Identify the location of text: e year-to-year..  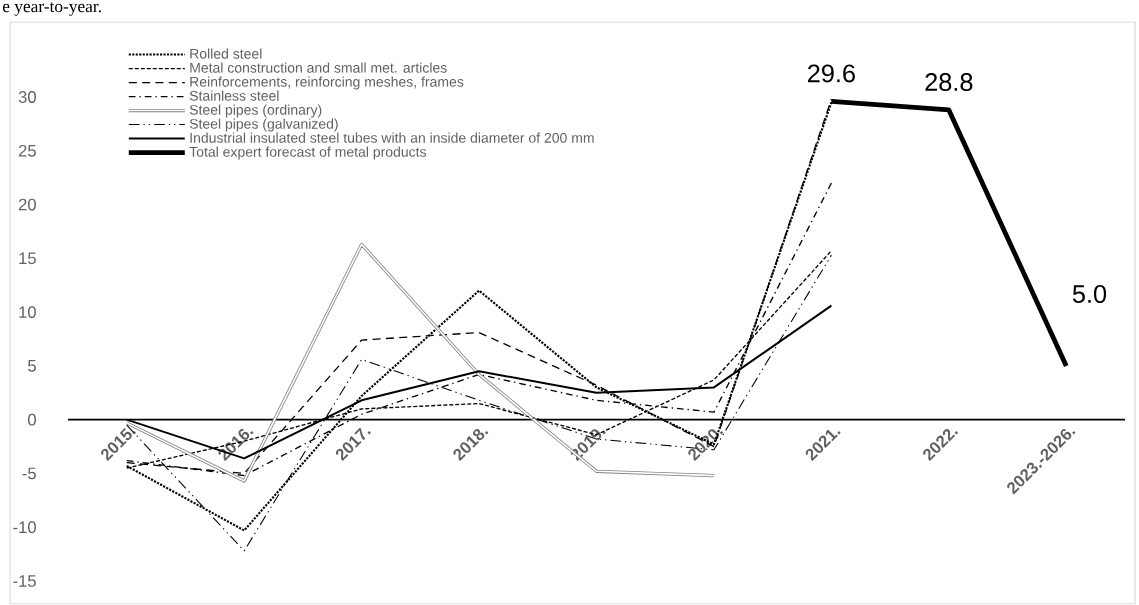
(51, 9).